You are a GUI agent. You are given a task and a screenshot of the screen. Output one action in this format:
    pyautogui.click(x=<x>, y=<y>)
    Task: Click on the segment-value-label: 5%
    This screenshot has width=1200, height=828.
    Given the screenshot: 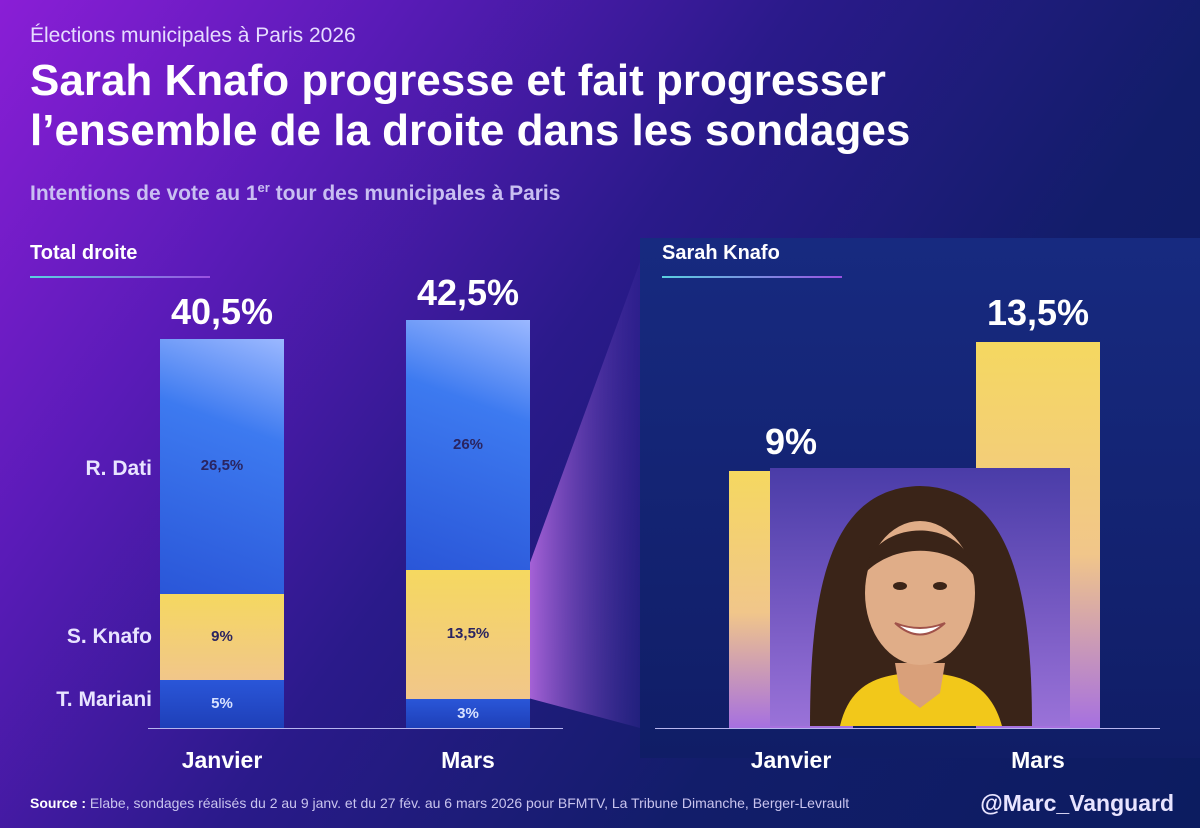 What is the action you would take?
    pyautogui.click(x=222, y=703)
    